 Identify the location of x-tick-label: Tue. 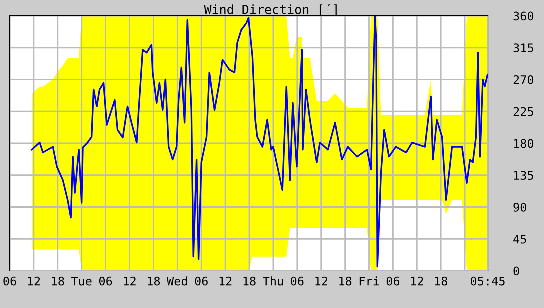
(81, 281).